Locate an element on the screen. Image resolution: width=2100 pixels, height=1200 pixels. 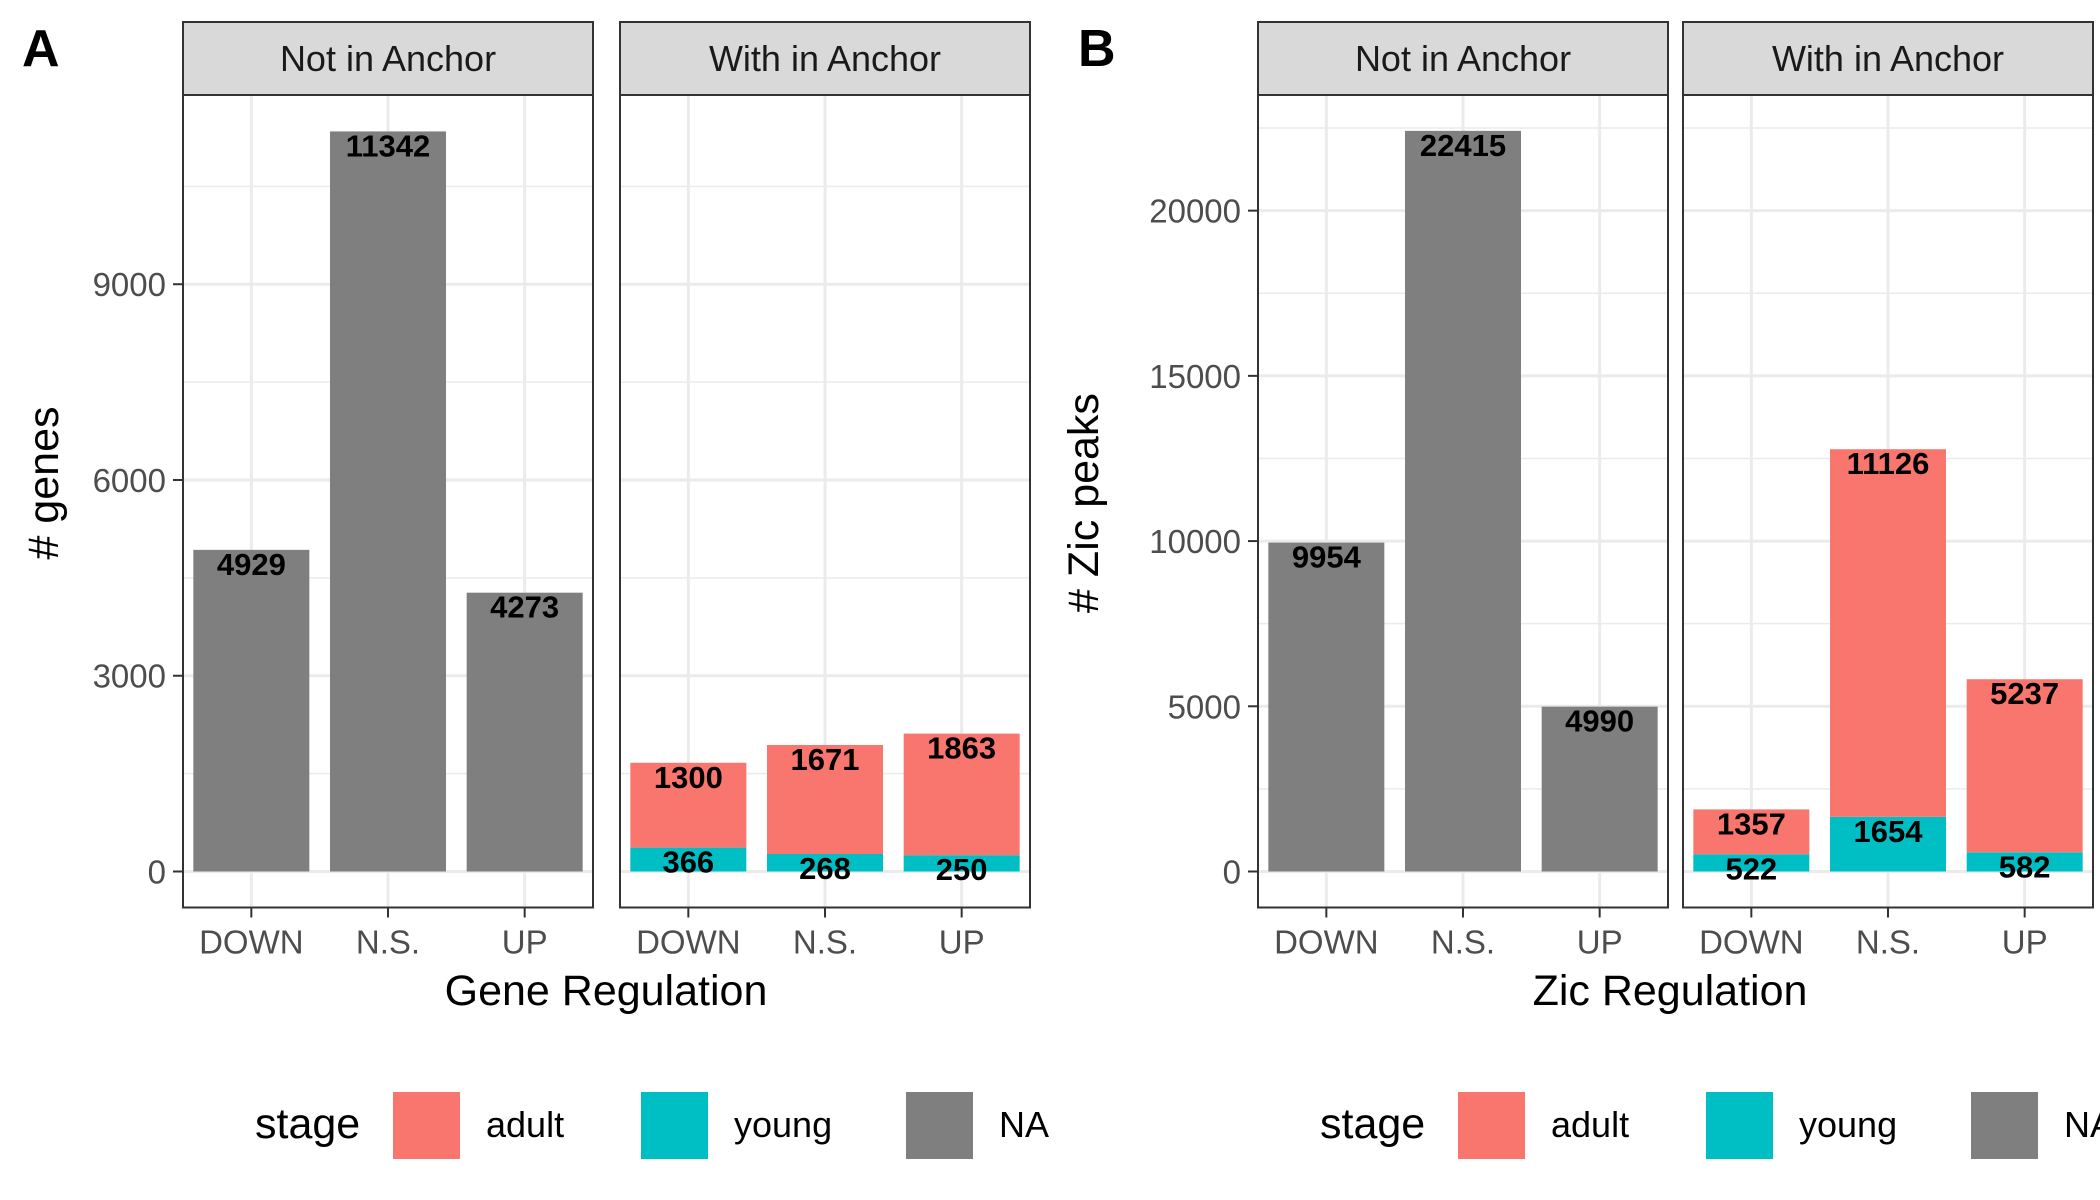
bar-value-label: 4990 is located at coordinates (1599, 721).